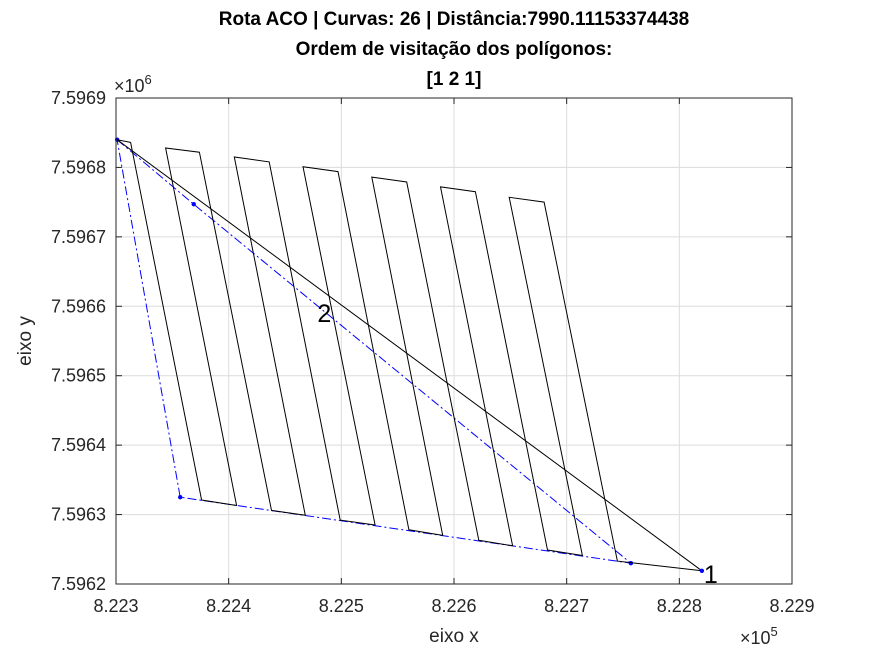 The image size is (875, 656). I want to click on polygon-order-label: 2, so click(324, 314).